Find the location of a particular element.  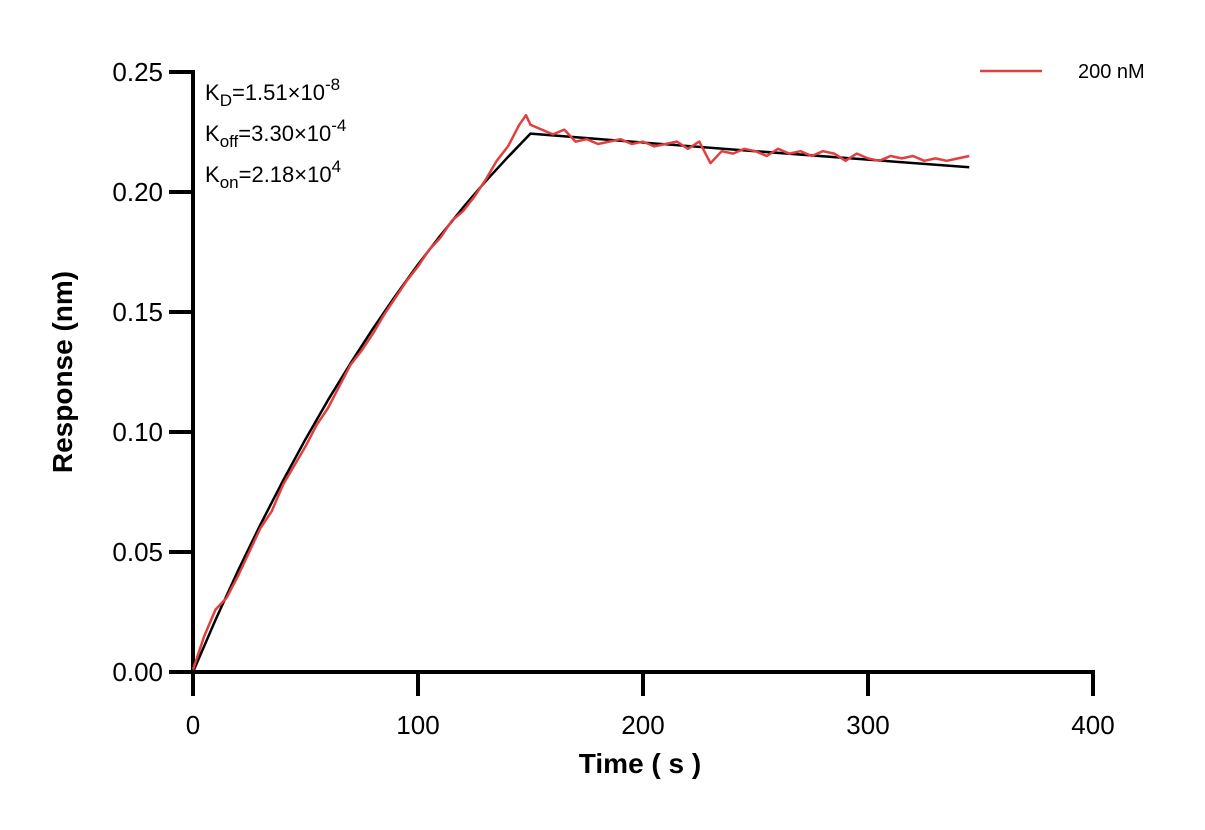

x-tick-label: 0 is located at coordinates (193, 725).